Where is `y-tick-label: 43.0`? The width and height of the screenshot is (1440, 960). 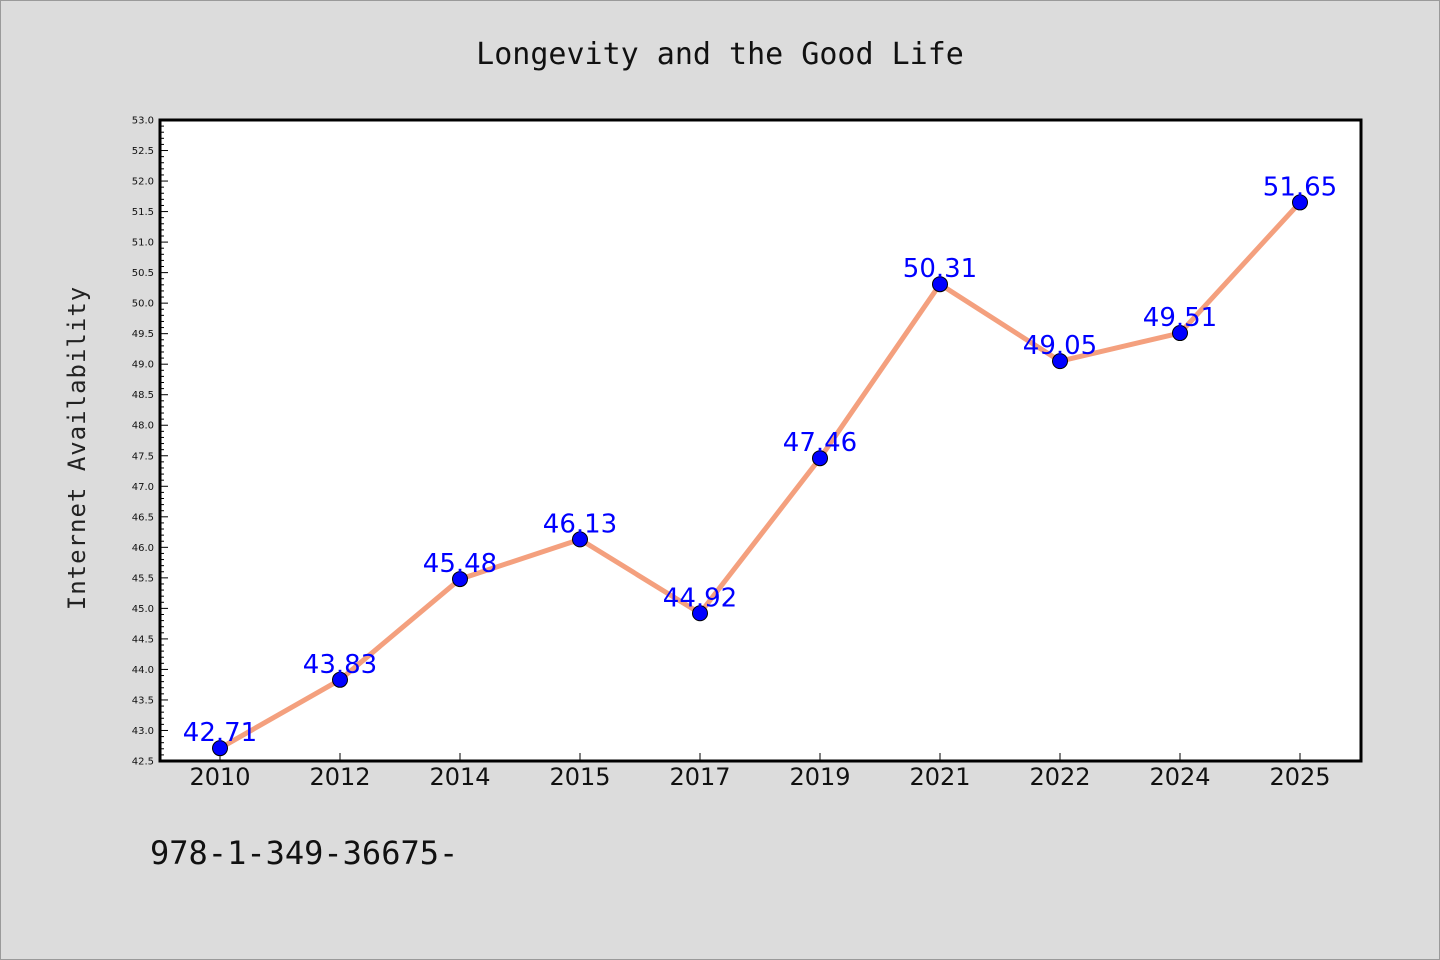
y-tick-label: 43.0 is located at coordinates (143, 731).